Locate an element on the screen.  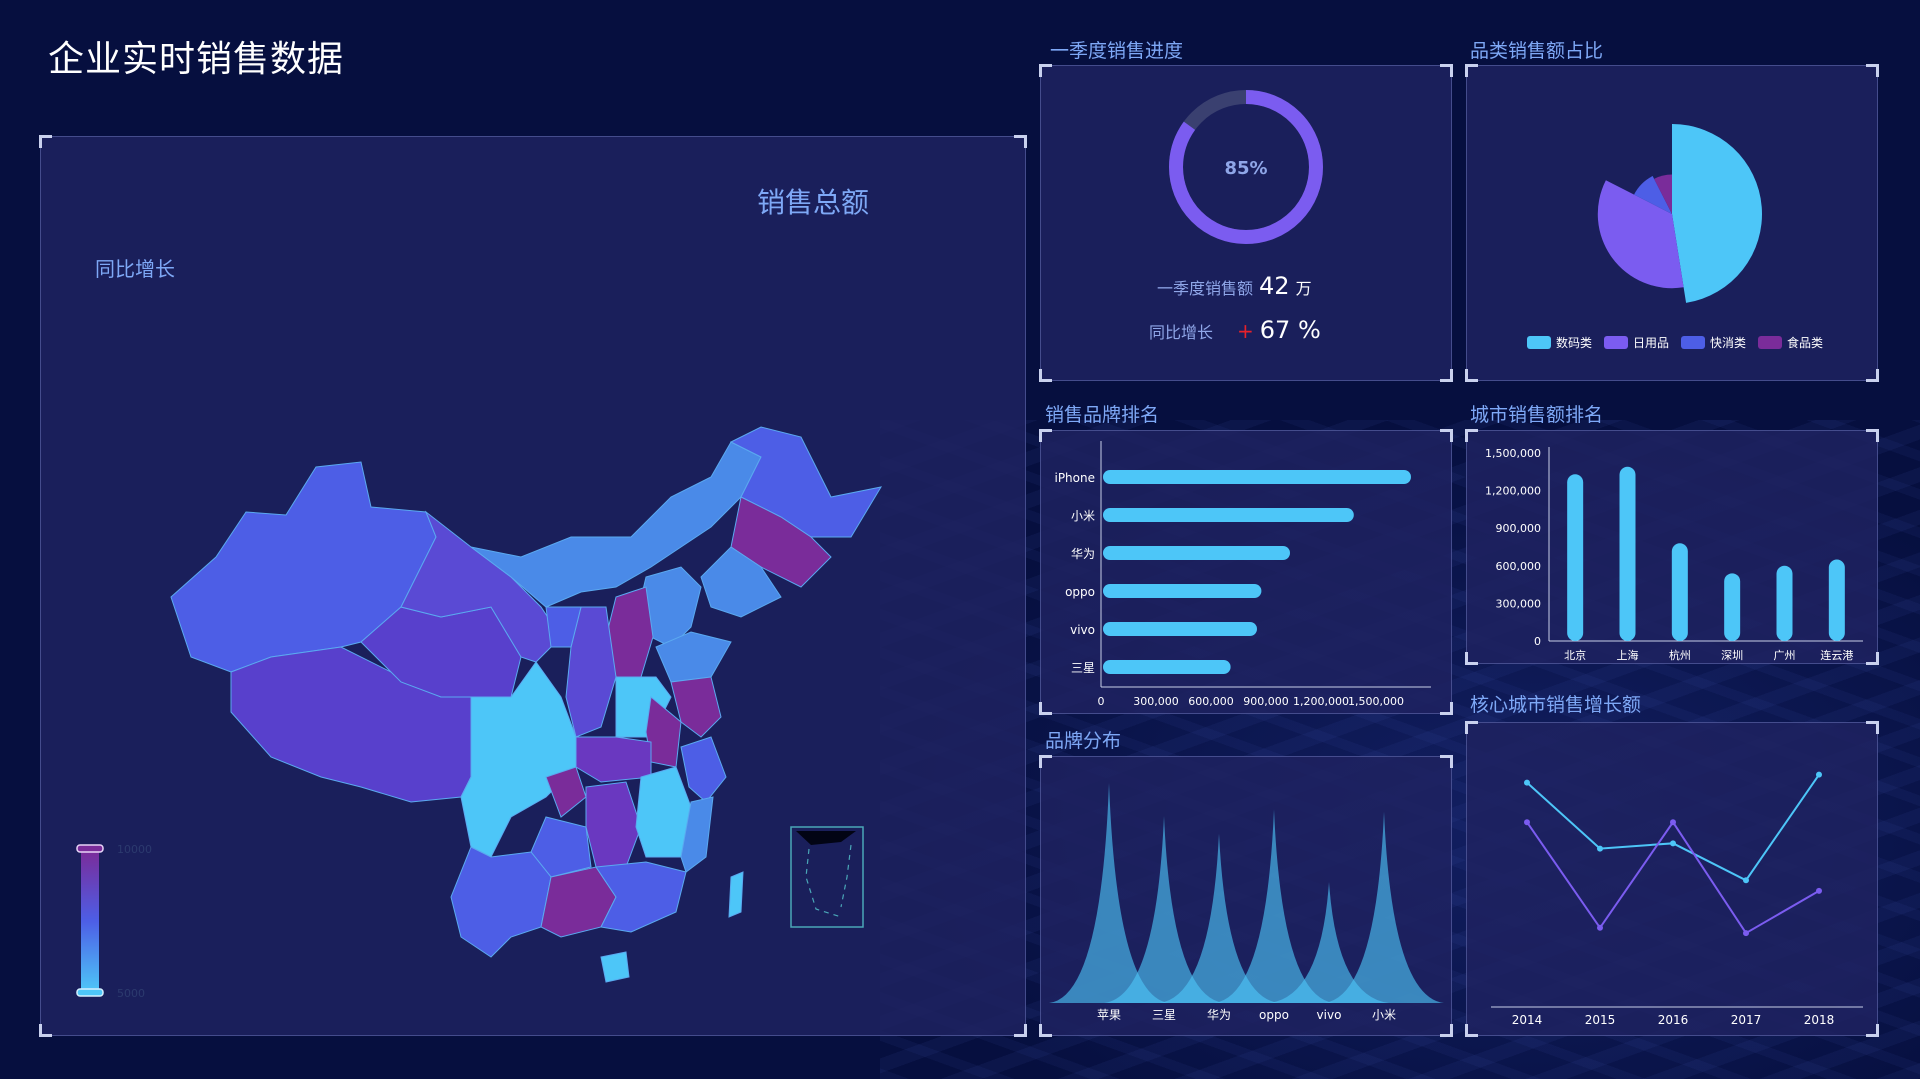
y-tick-1: 300,000 is located at coordinates (1519, 603).